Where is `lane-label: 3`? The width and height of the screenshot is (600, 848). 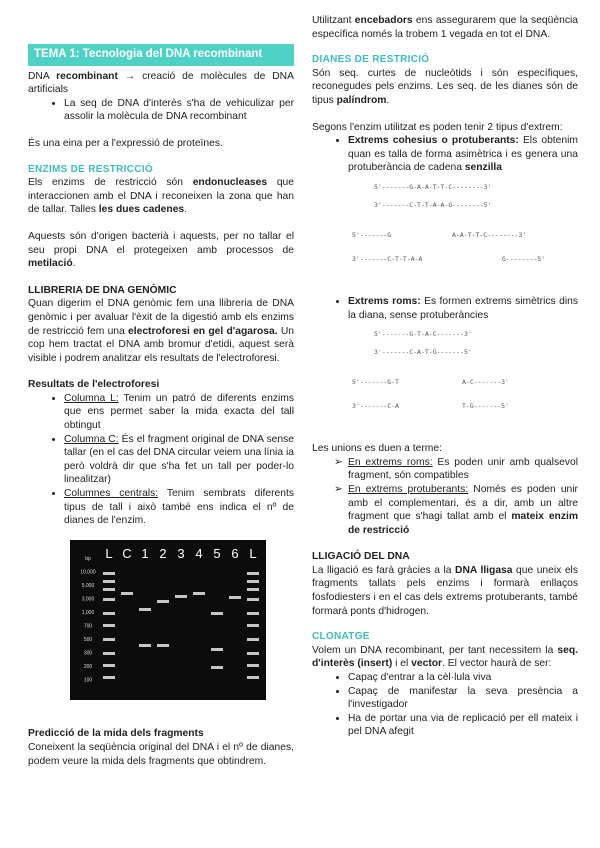
lane-label: 3 is located at coordinates (180, 553).